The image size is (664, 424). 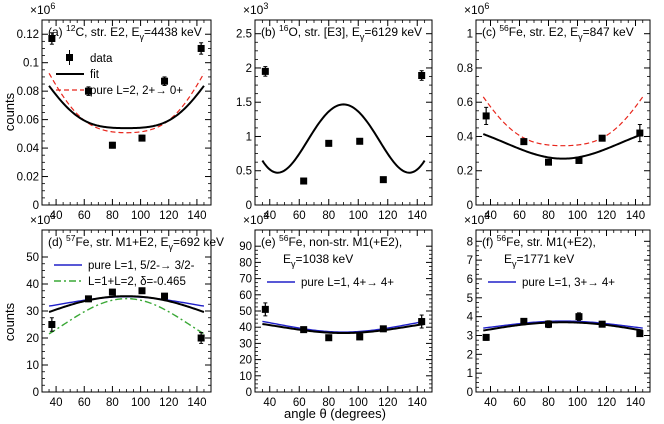 What do you see at coordinates (543, 32) in the screenshot?
I see `panel-title-main: Fe, str. E2, E` at bounding box center [543, 32].